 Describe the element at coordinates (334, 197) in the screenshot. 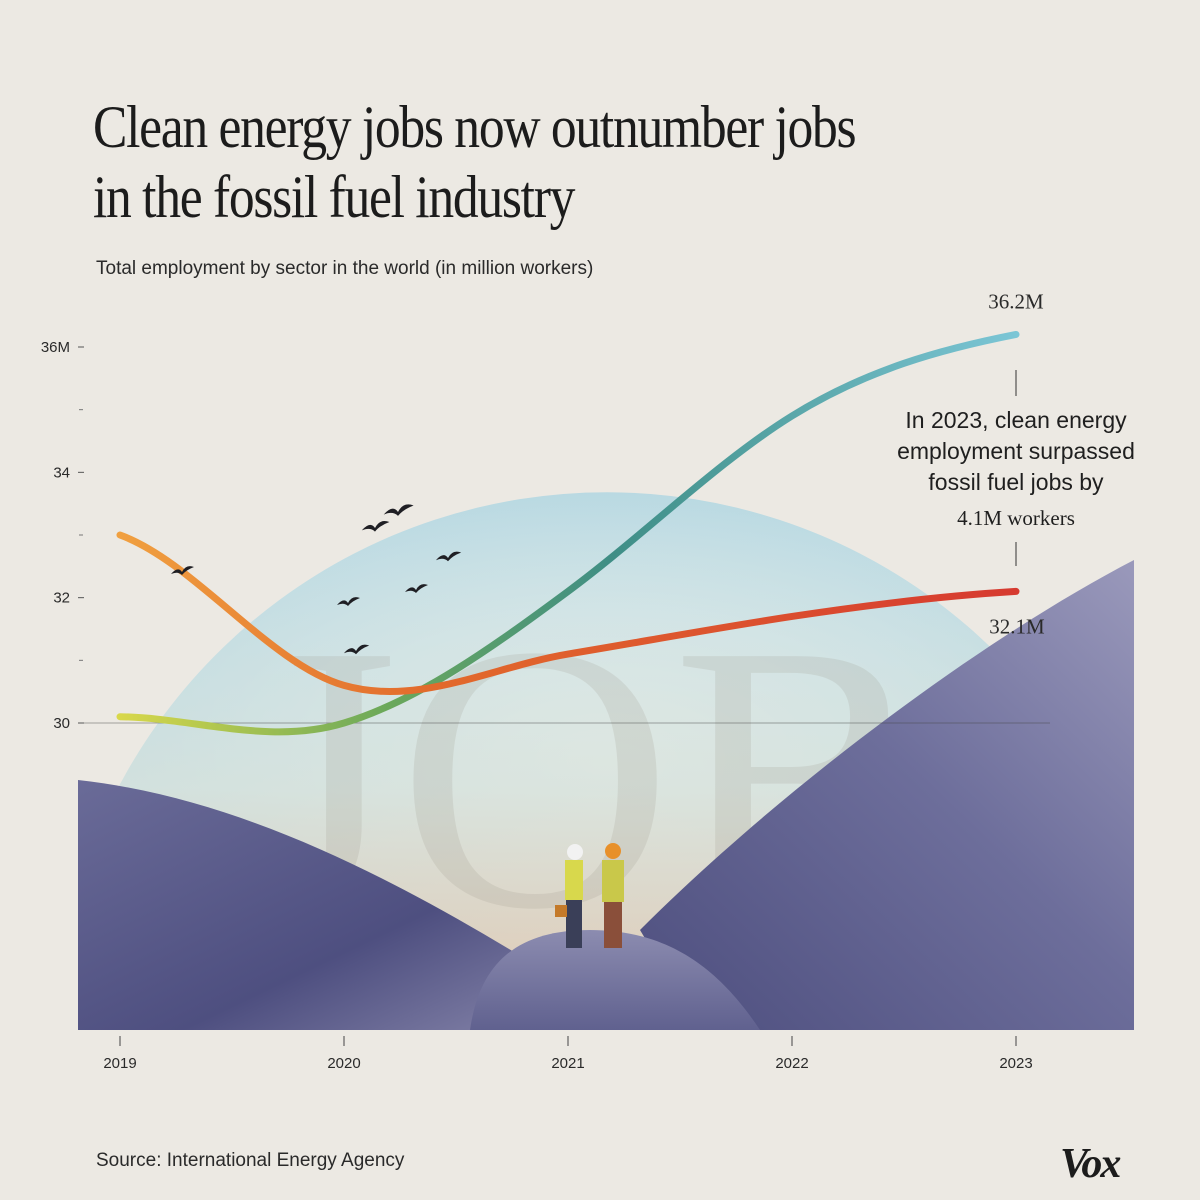

I see `title-line-2: in the fossil fuel industry` at that location.